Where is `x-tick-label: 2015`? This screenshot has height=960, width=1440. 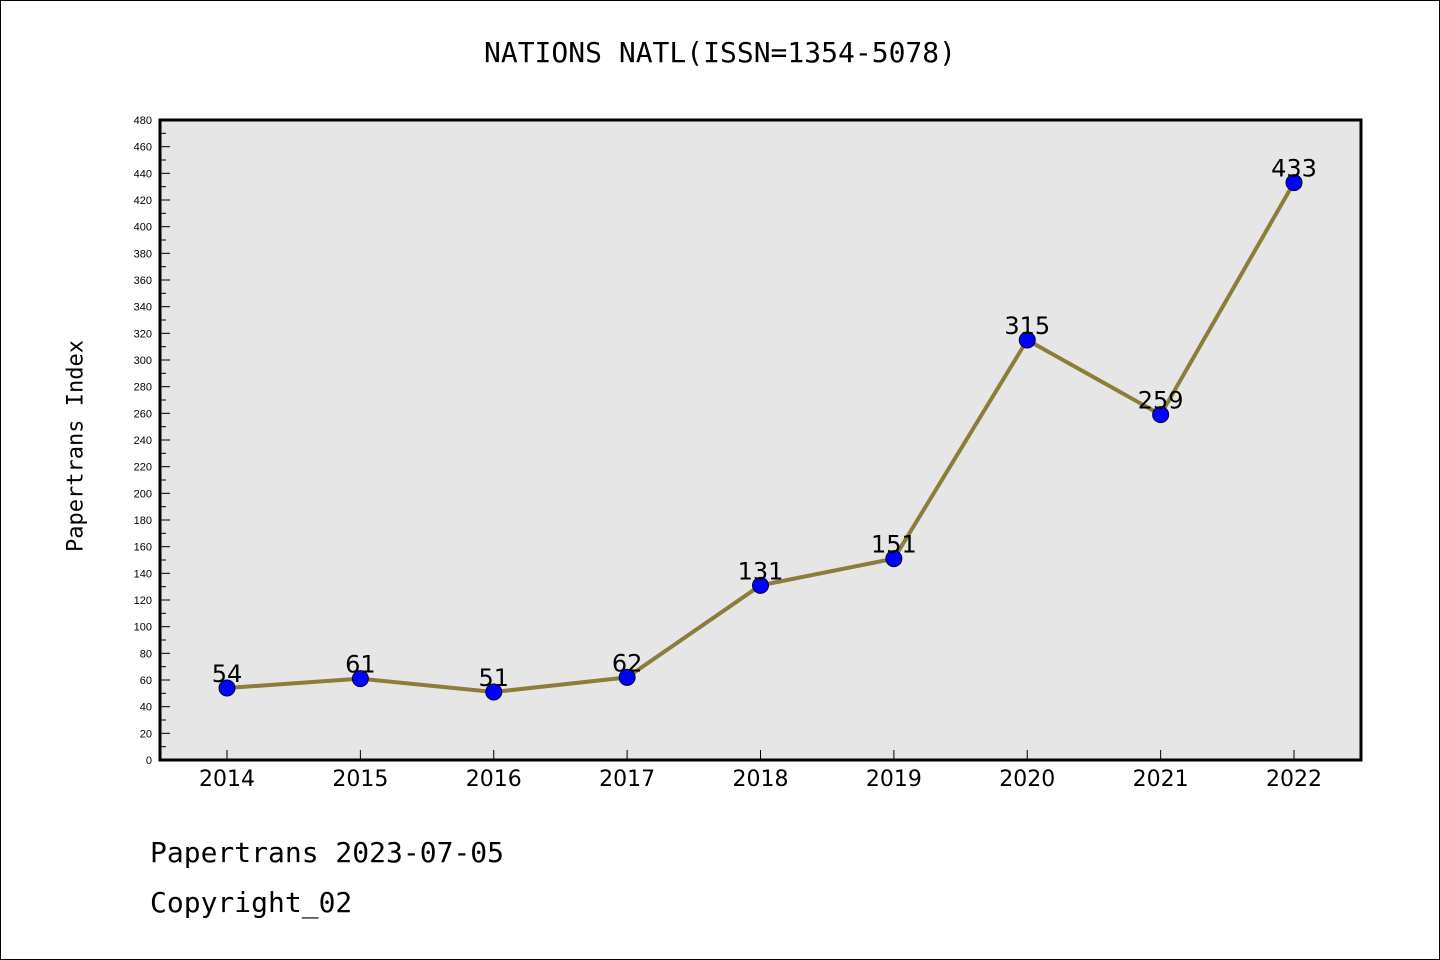
x-tick-label: 2015 is located at coordinates (360, 779).